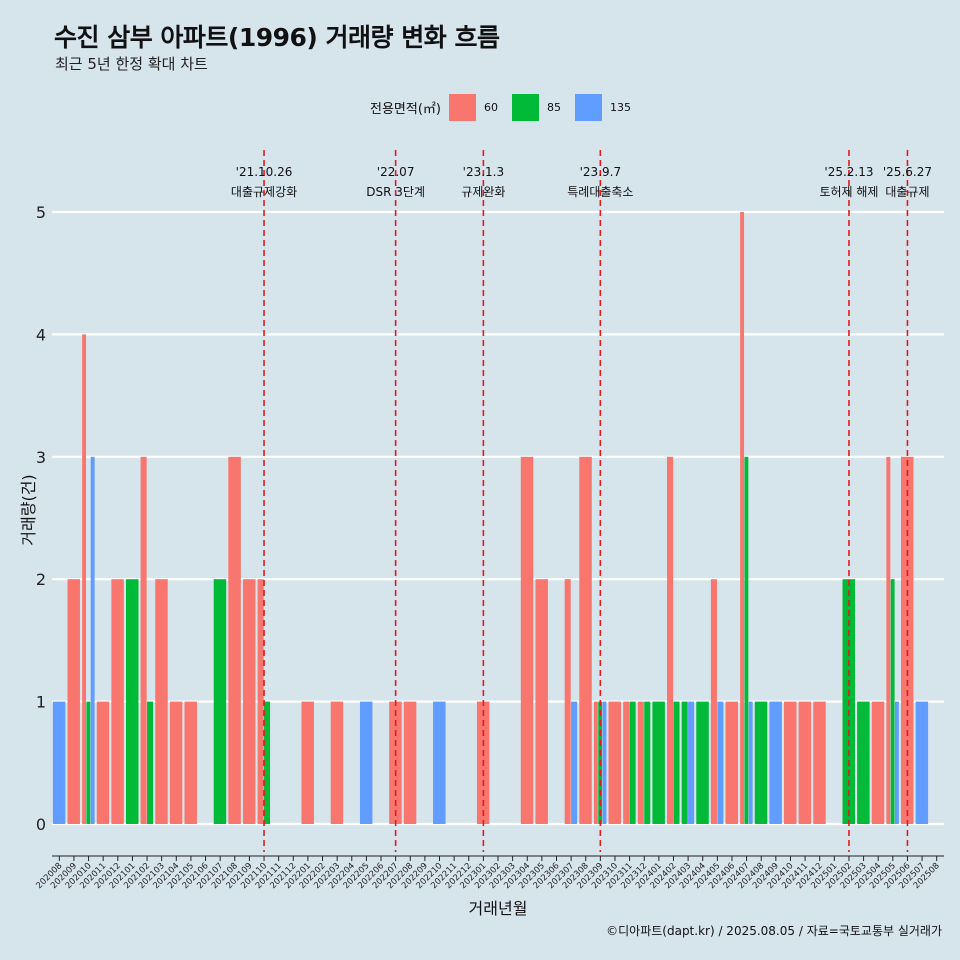  I want to click on annotation-date: '21.10.26, so click(264, 172).